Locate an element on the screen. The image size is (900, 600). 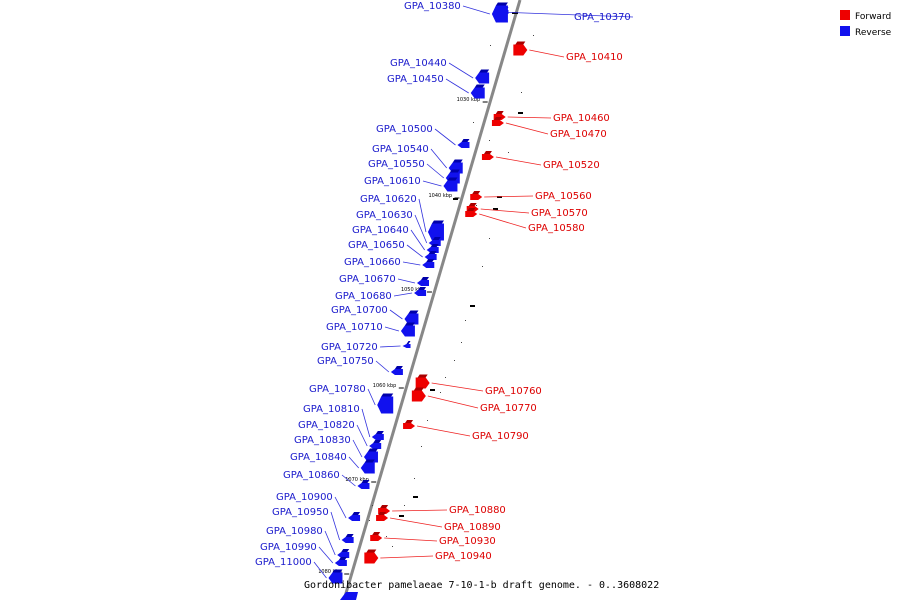
legend-label-reverse: Reverse is located at coordinates (873, 33).